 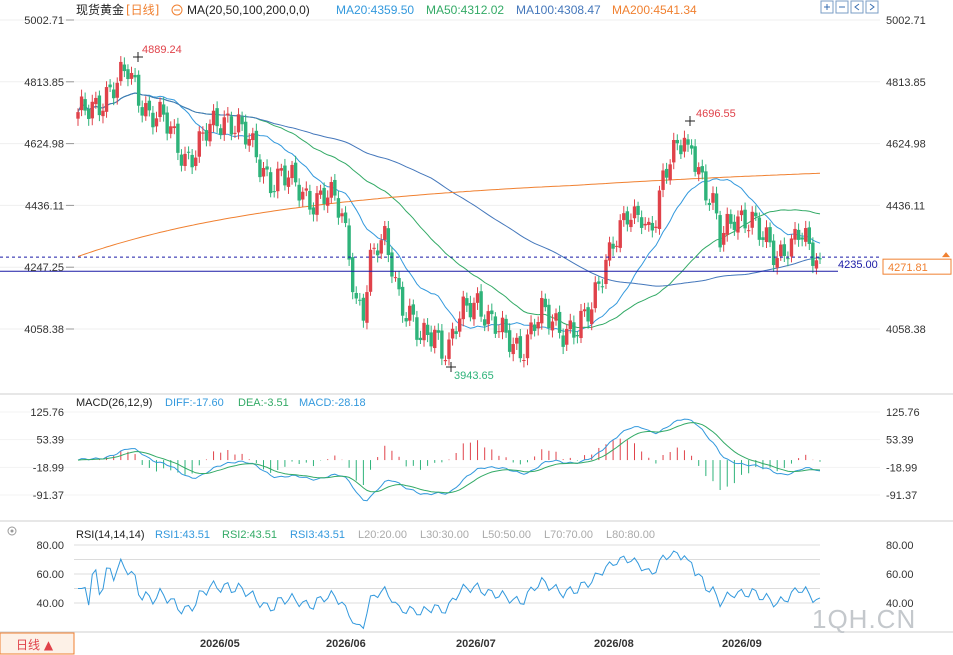 I want to click on scroll-right-icon, so click(x=872, y=7).